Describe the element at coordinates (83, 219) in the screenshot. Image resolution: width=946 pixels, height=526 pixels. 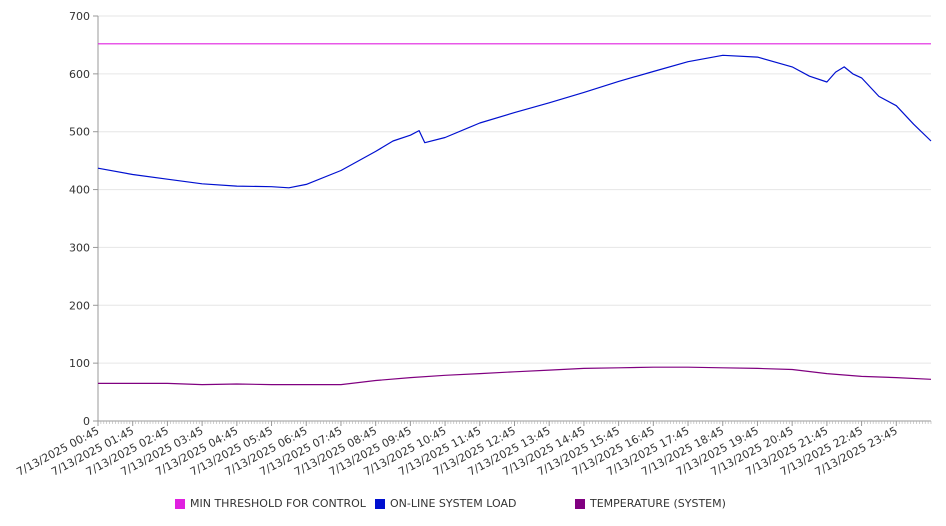
I see `y-axis-ticks: 0 100 200 300 400 500 600 700` at that location.